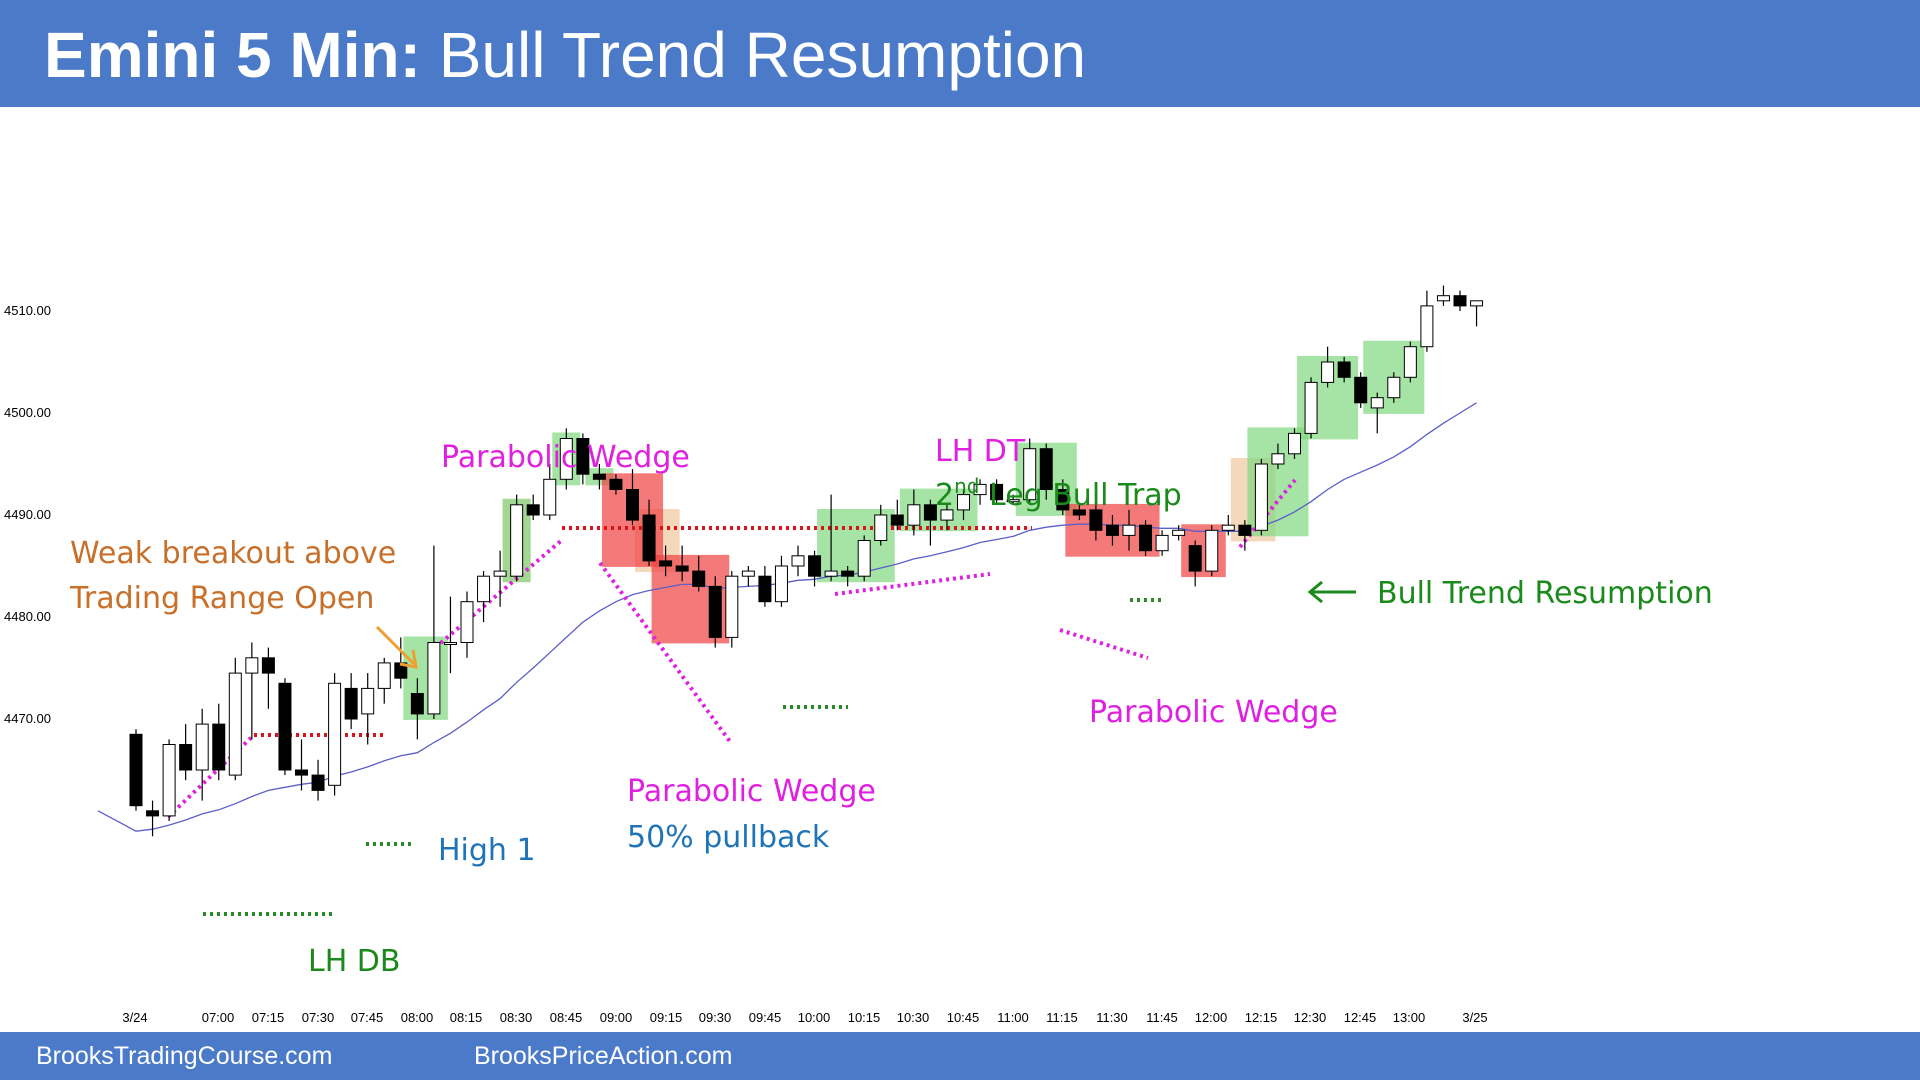 Image resolution: width=1920 pixels, height=1080 pixels. I want to click on orange-arrow, so click(395, 645).